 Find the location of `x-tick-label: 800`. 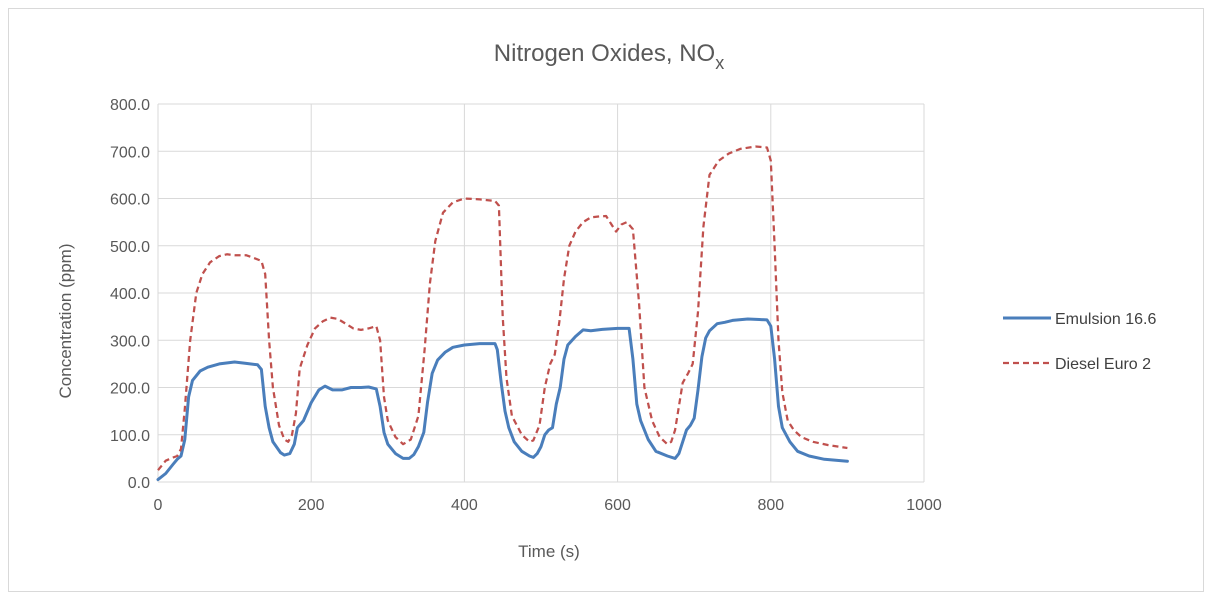

x-tick-label: 800 is located at coordinates (770, 505).